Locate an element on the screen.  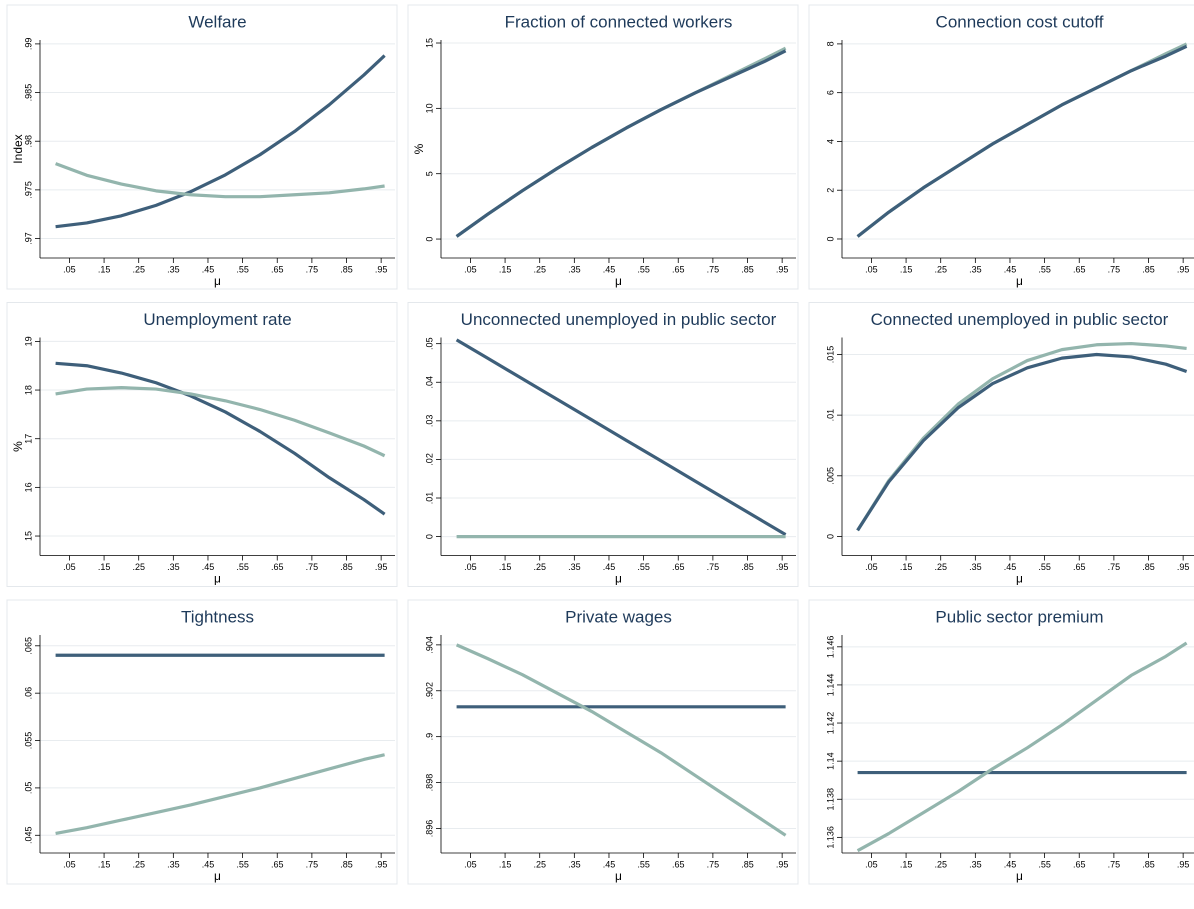
y-tick-label: .985 is located at coordinates (28, 93).